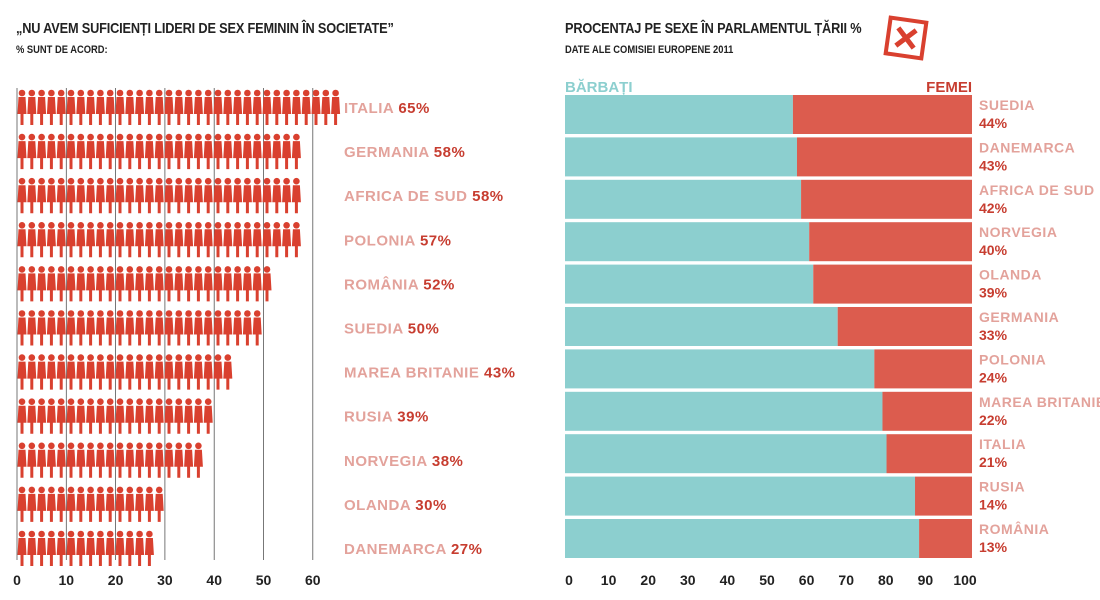 The height and width of the screenshot is (600, 1100). Describe the element at coordinates (404, 152) in the screenshot. I see `country-label: GERMANIA 58%` at that location.